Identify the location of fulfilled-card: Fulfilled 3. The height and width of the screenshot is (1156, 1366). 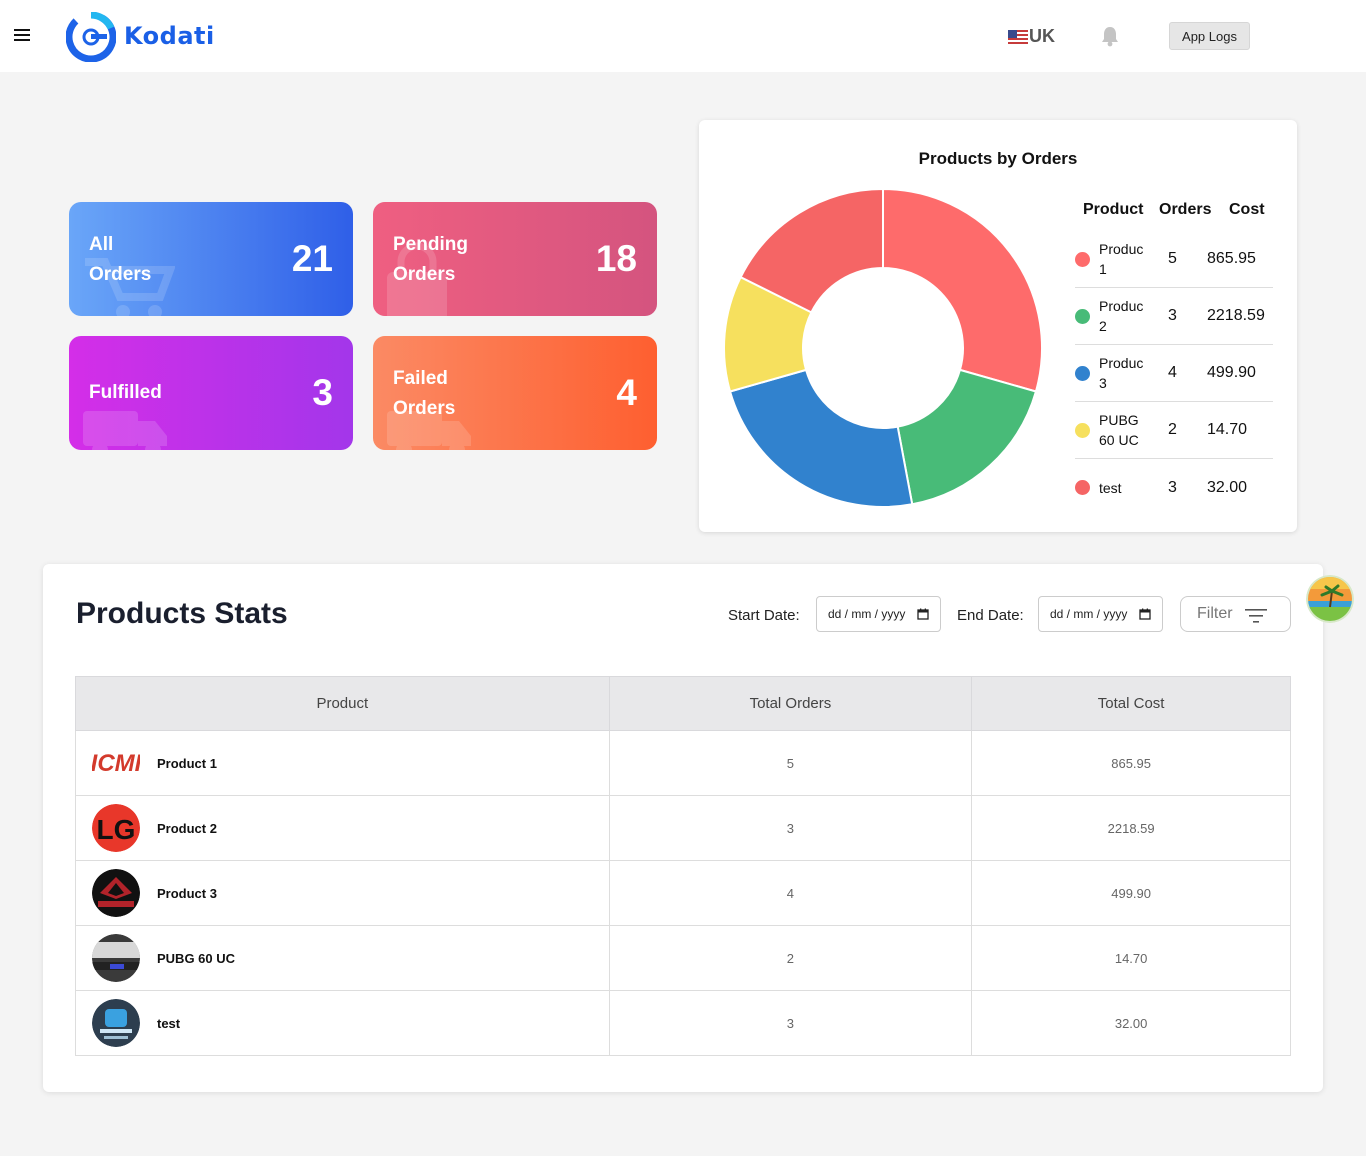
(211, 393).